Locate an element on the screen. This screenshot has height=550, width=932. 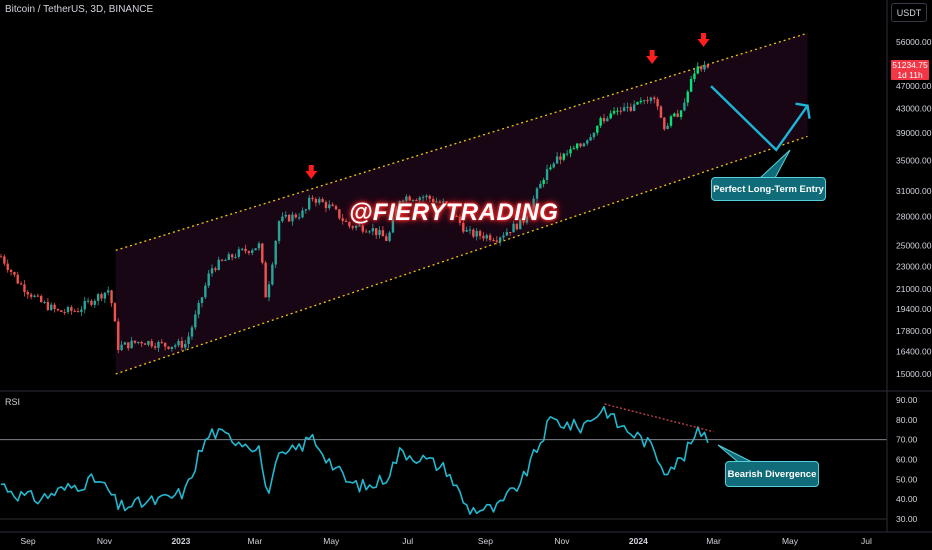
price-tick-label: 31000.00 is located at coordinates (914, 191).